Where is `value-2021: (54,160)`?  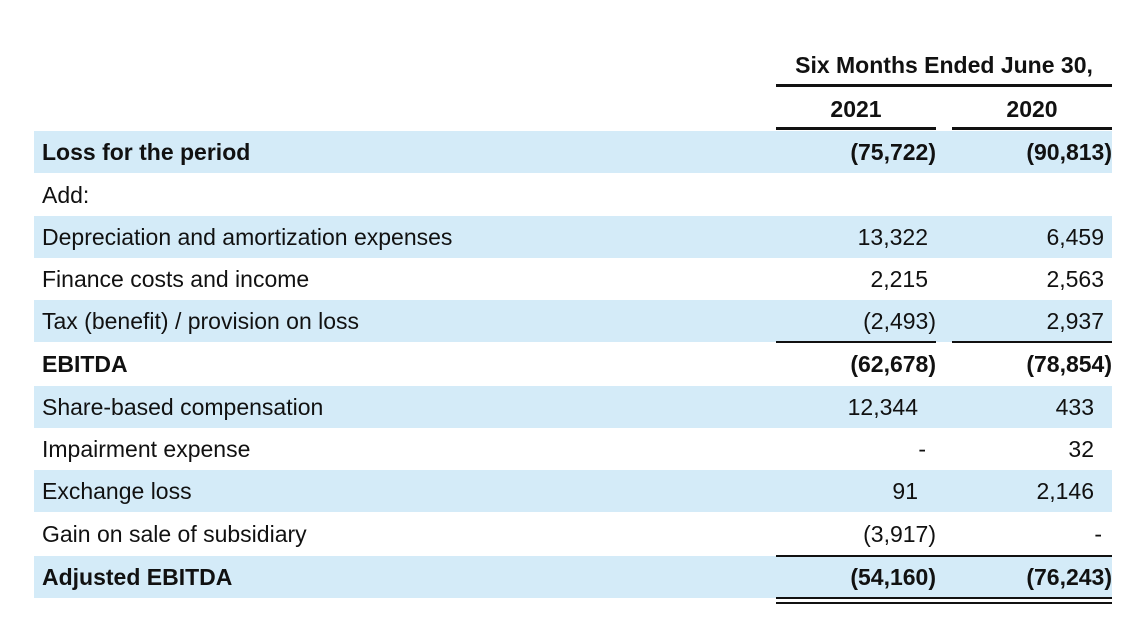 value-2021: (54,160) is located at coordinates (893, 577).